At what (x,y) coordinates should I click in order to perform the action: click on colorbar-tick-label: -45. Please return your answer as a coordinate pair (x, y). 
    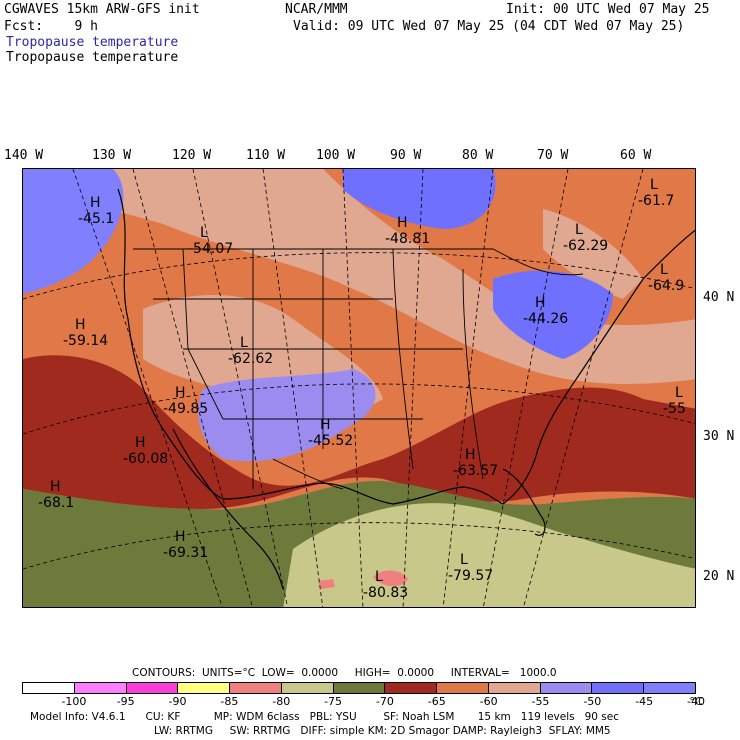
    Looking at the image, I should click on (644, 701).